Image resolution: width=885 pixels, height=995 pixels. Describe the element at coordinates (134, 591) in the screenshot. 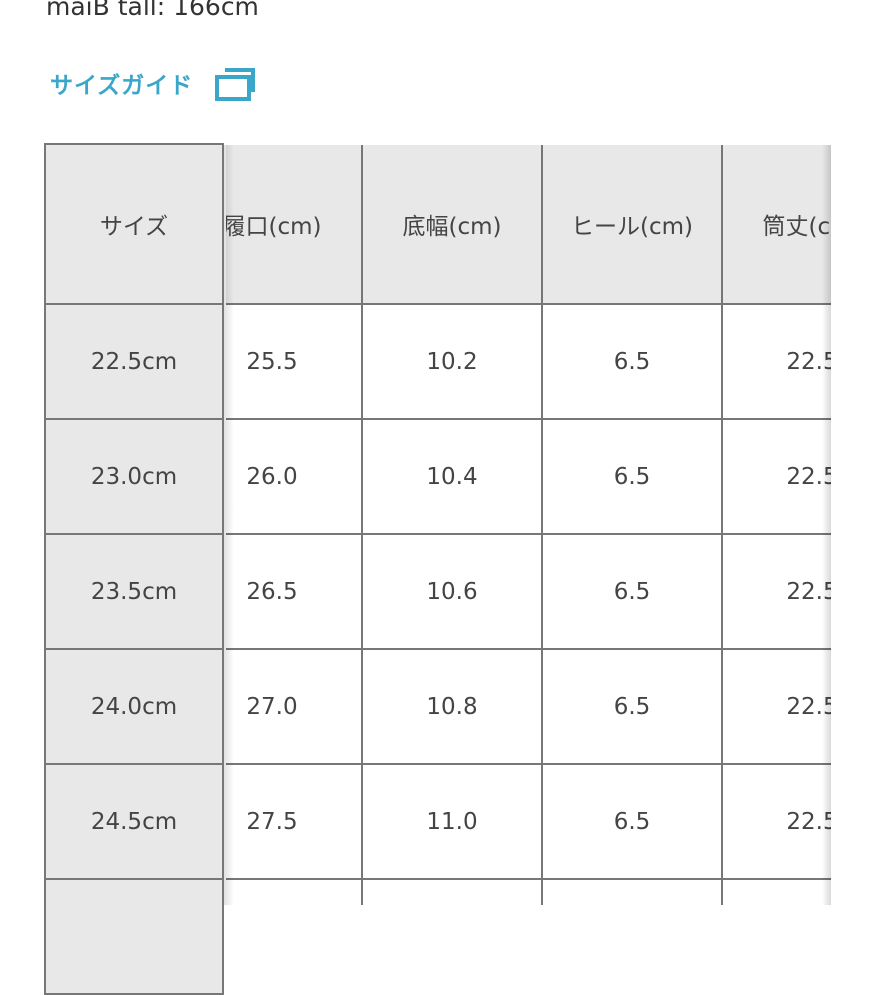

I see `size-cell: 23.5cm` at that location.